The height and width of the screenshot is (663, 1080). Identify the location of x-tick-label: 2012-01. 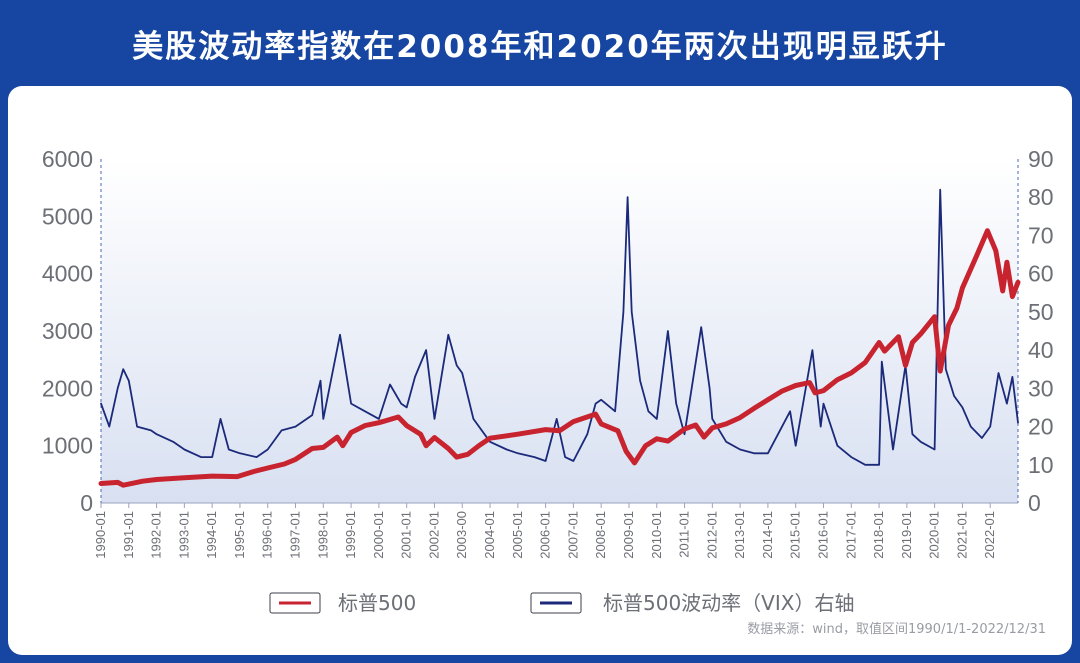
(711, 535).